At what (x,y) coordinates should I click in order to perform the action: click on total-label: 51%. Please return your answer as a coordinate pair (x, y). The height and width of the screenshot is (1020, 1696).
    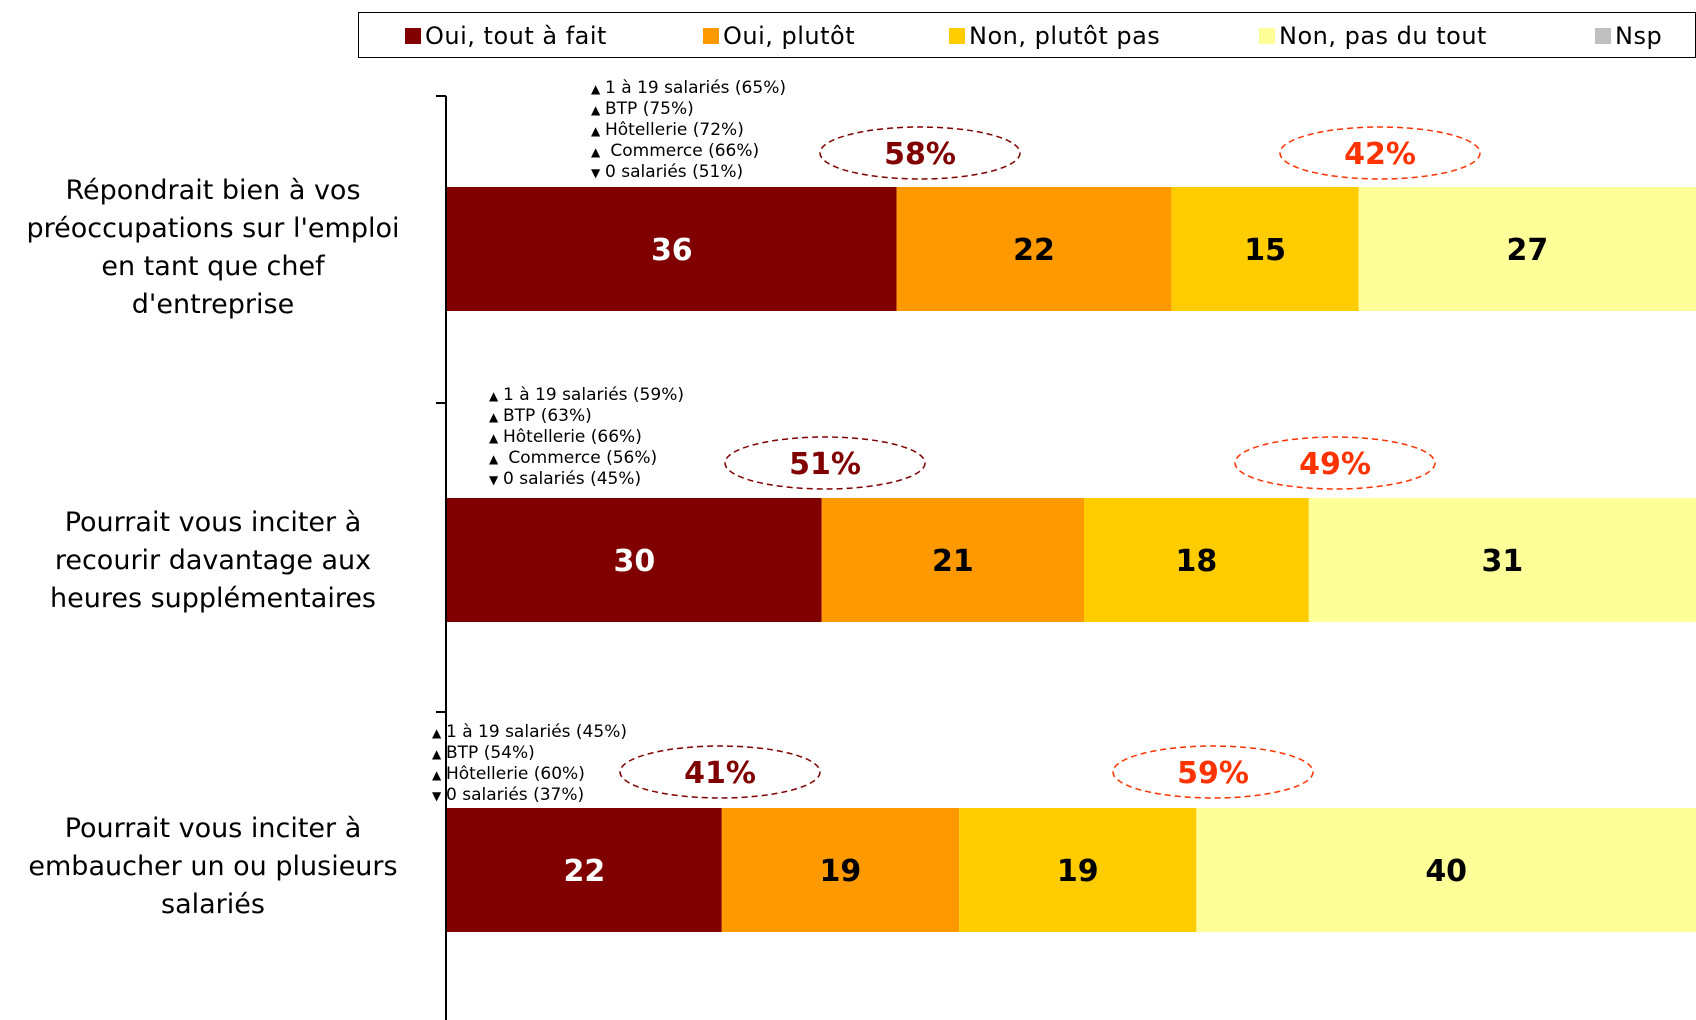
    Looking at the image, I should click on (825, 464).